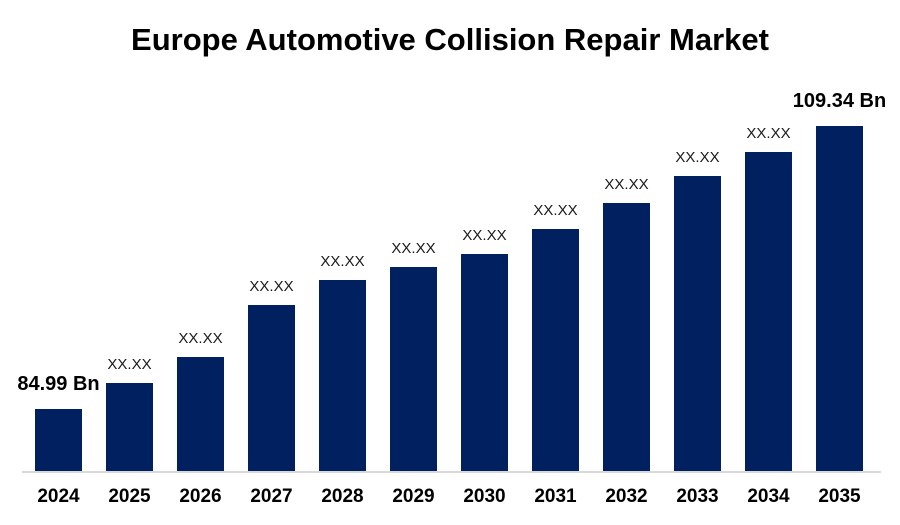 This screenshot has width=900, height=525. I want to click on x-tick-label-2028: 2028, so click(342, 496).